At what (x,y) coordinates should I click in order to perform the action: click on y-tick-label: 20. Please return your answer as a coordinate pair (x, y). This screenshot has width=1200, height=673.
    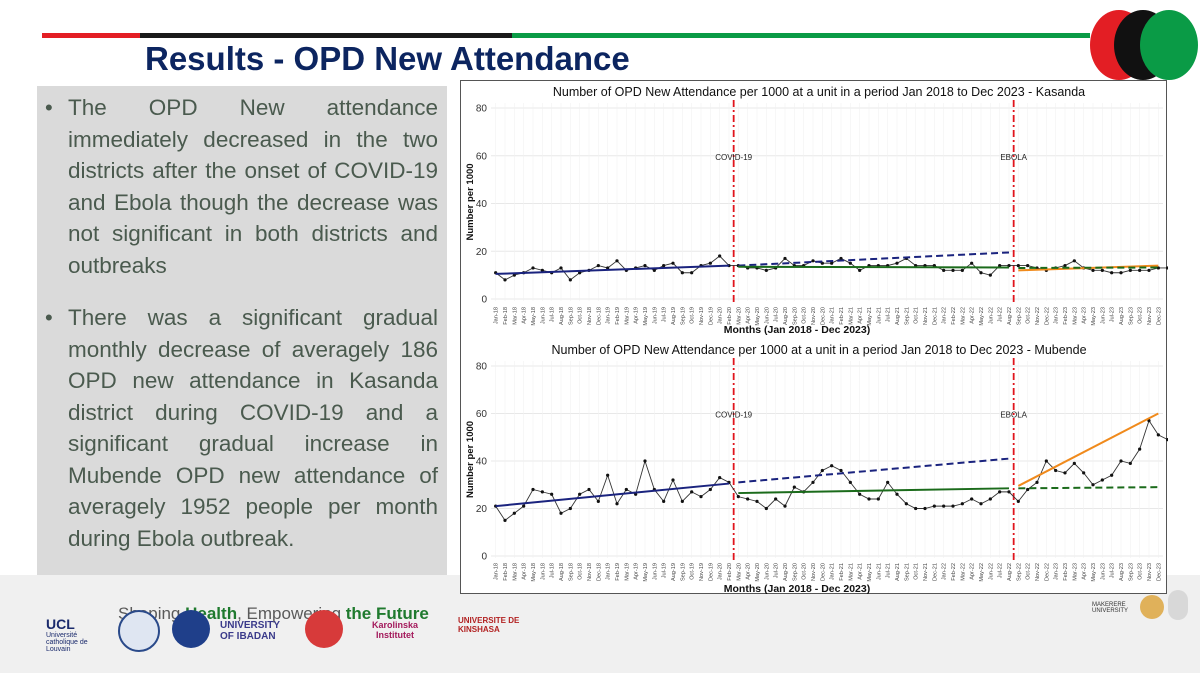
    Looking at the image, I should click on (482, 509).